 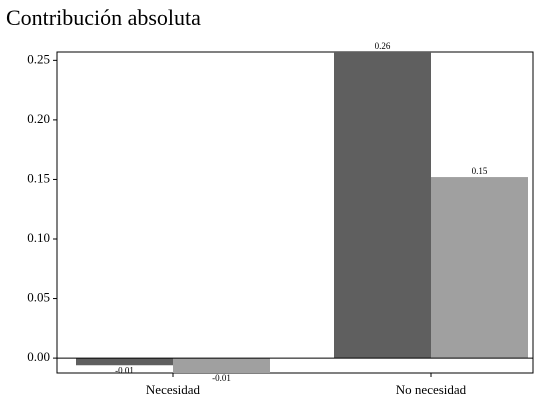 What do you see at coordinates (38, 237) in the screenshot?
I see `y-tick-label: 0.10` at bounding box center [38, 237].